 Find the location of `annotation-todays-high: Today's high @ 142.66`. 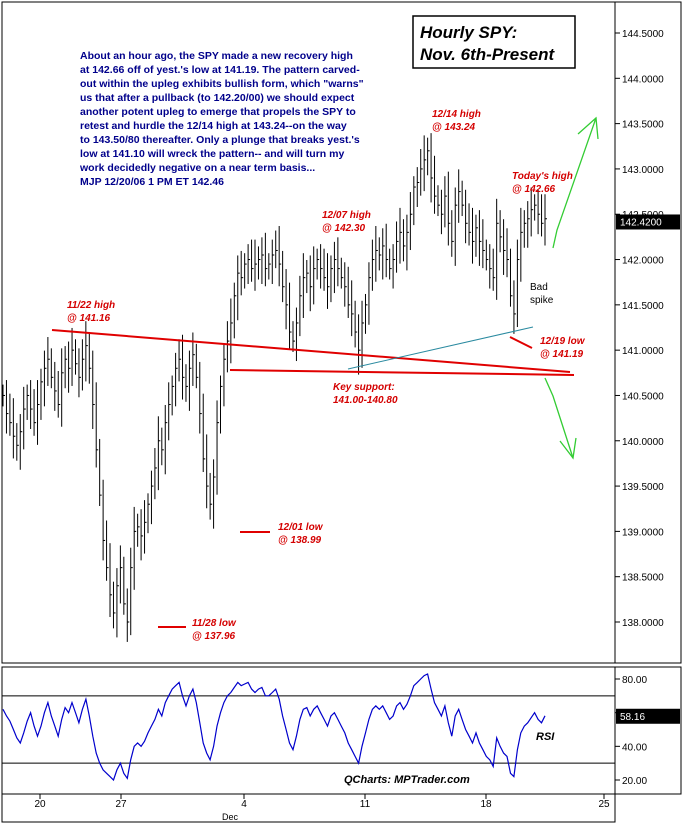

annotation-todays-high: Today's high @ 142.66 is located at coordinates (544, 183).